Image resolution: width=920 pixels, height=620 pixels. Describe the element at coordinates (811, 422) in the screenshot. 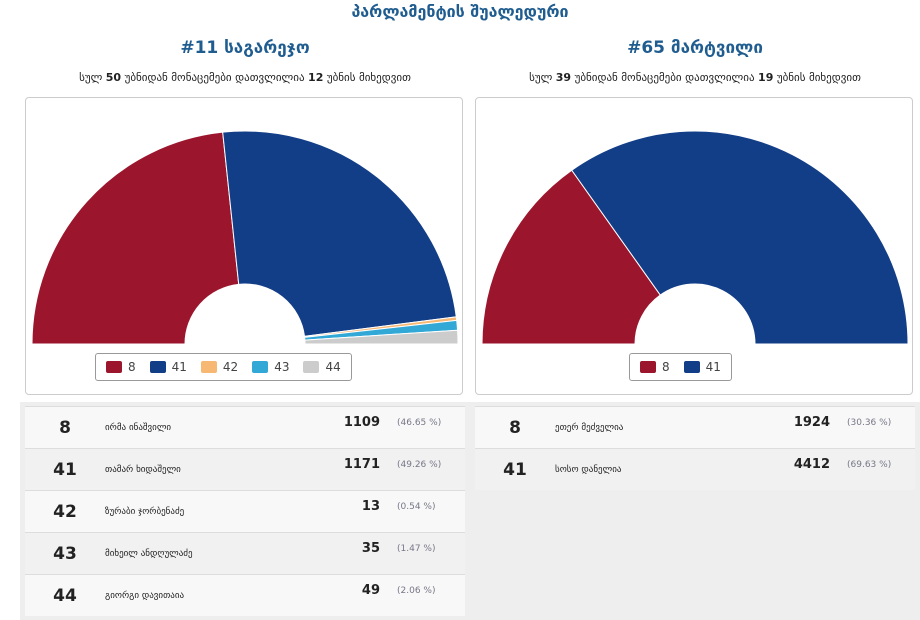

I see `vote-count: 1924` at that location.